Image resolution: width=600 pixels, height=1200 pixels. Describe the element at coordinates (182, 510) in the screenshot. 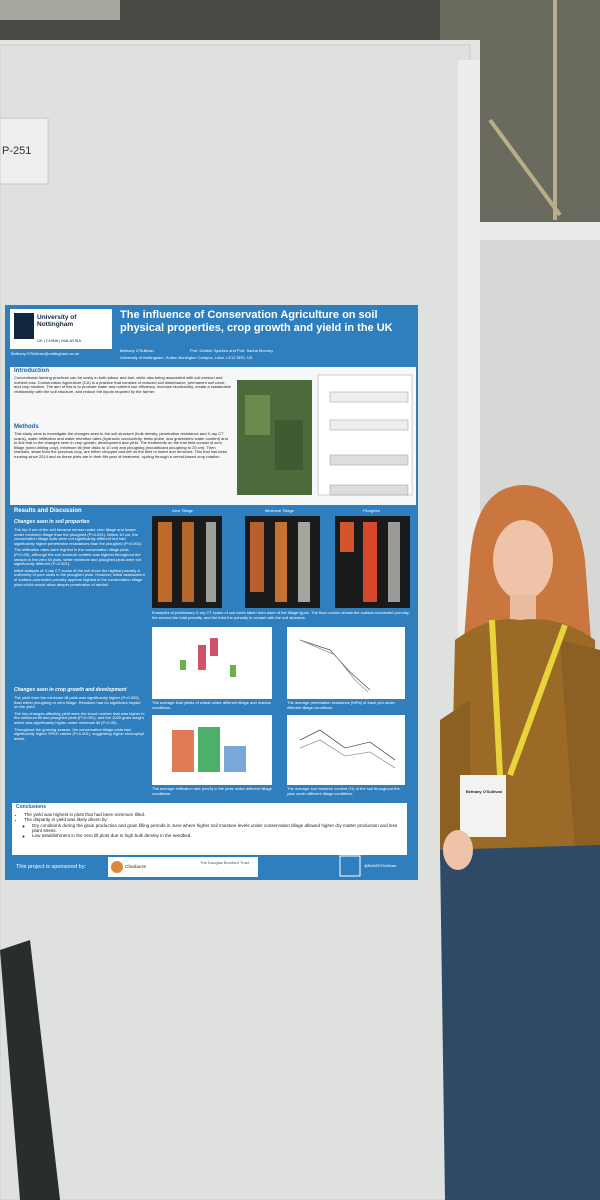

I see `scan-label: Zero Tillage` at that location.